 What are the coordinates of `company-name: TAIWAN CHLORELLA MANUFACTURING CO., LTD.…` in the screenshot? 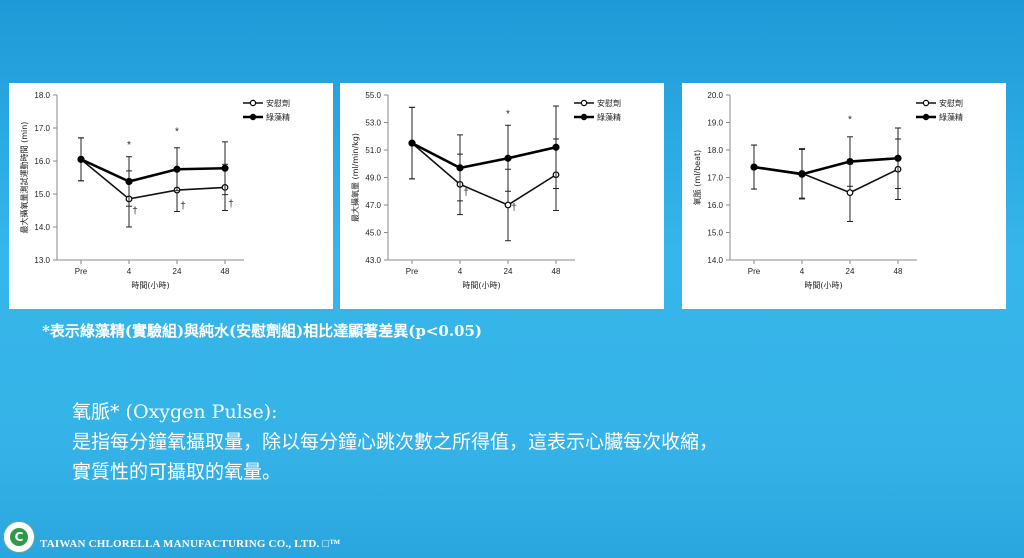 It's located at (190, 544).